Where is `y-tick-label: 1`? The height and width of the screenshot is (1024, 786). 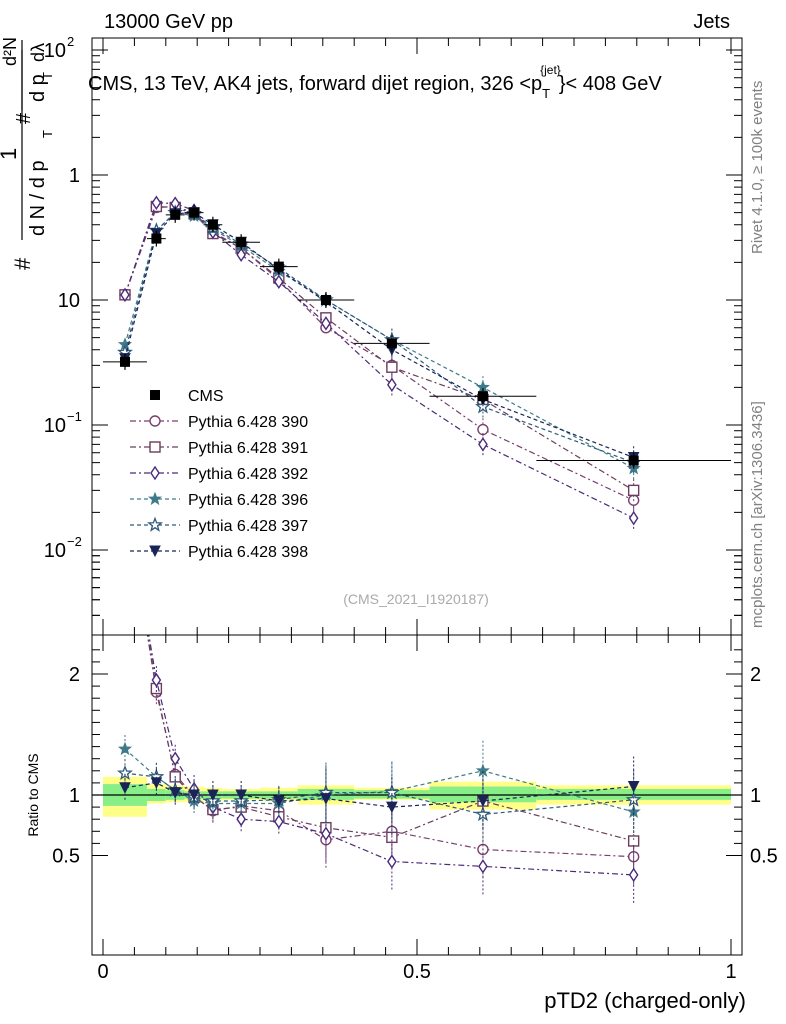
y-tick-label: 1 is located at coordinates (74, 176).